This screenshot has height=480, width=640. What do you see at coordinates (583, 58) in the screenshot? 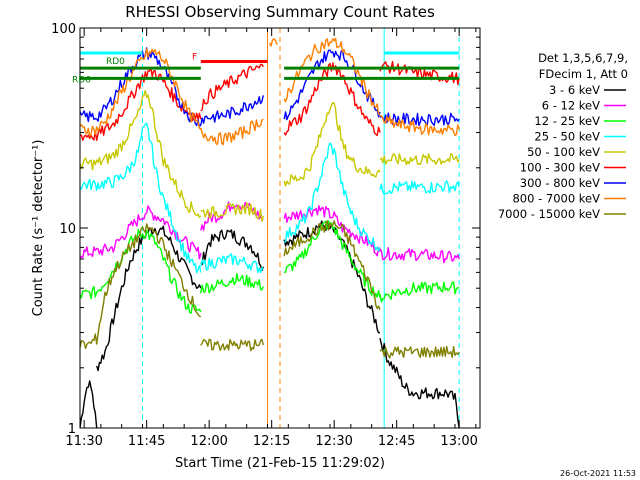
I see `legend-header-line-1: Det 1,3,5,6,7,9,` at bounding box center [583, 58].